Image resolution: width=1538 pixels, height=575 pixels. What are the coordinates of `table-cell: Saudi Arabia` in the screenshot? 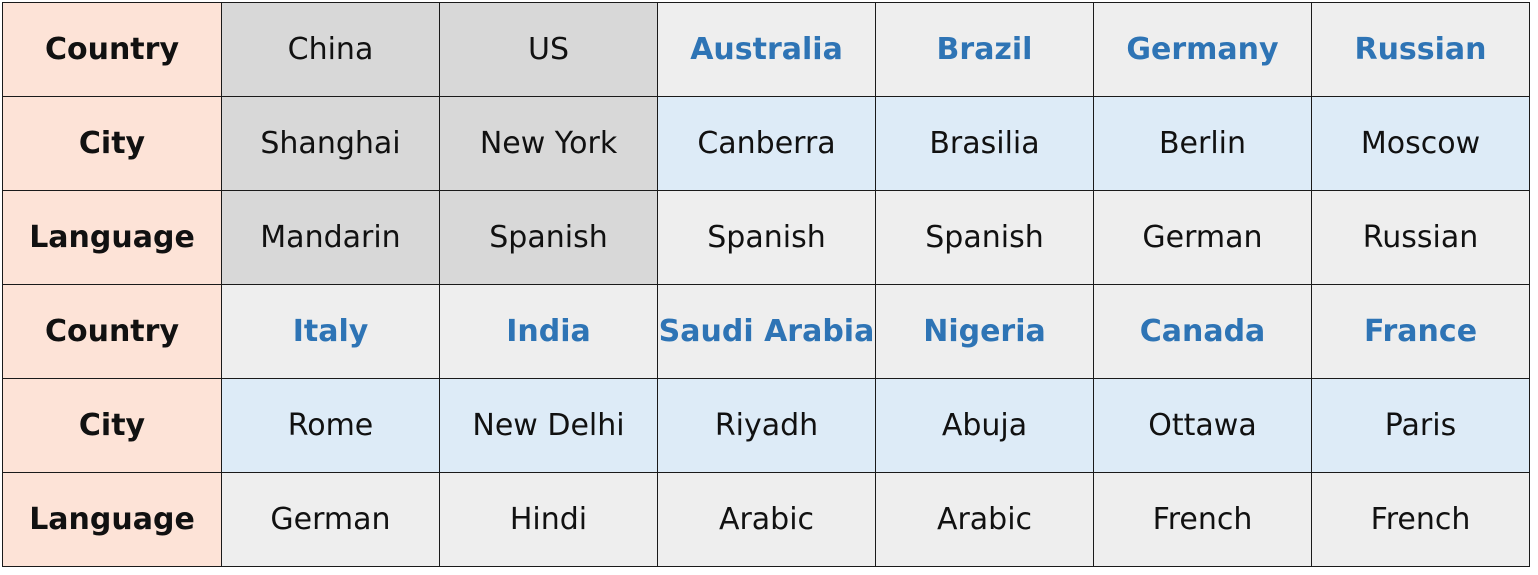 It's located at (766, 331).